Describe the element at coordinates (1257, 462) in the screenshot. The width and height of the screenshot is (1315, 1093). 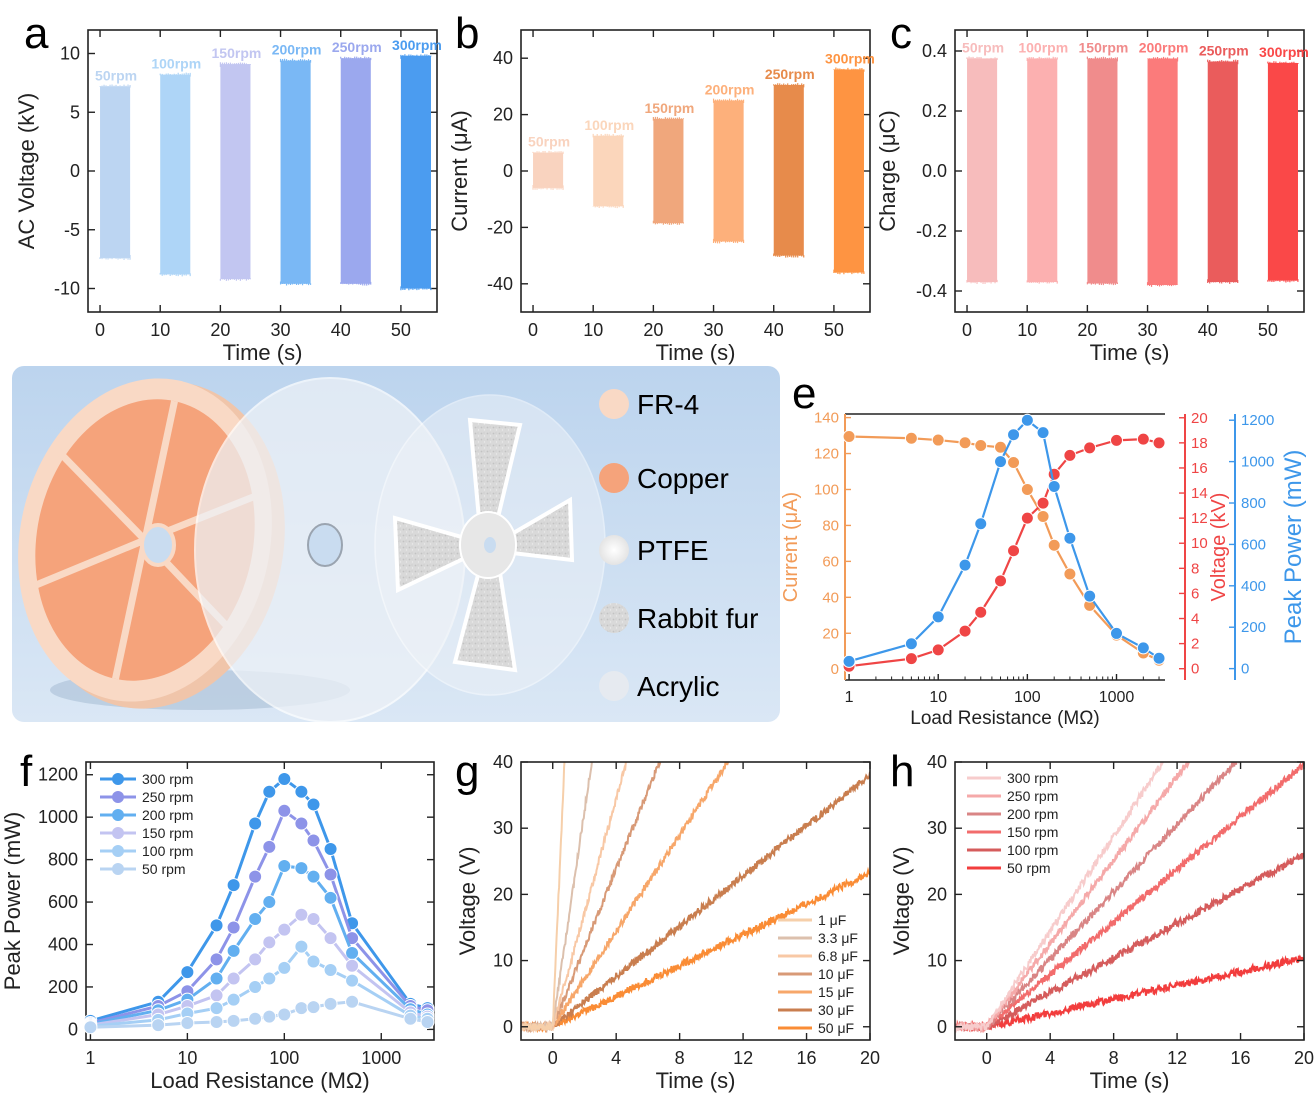
I see `y-tick-label-e: 1000` at that location.